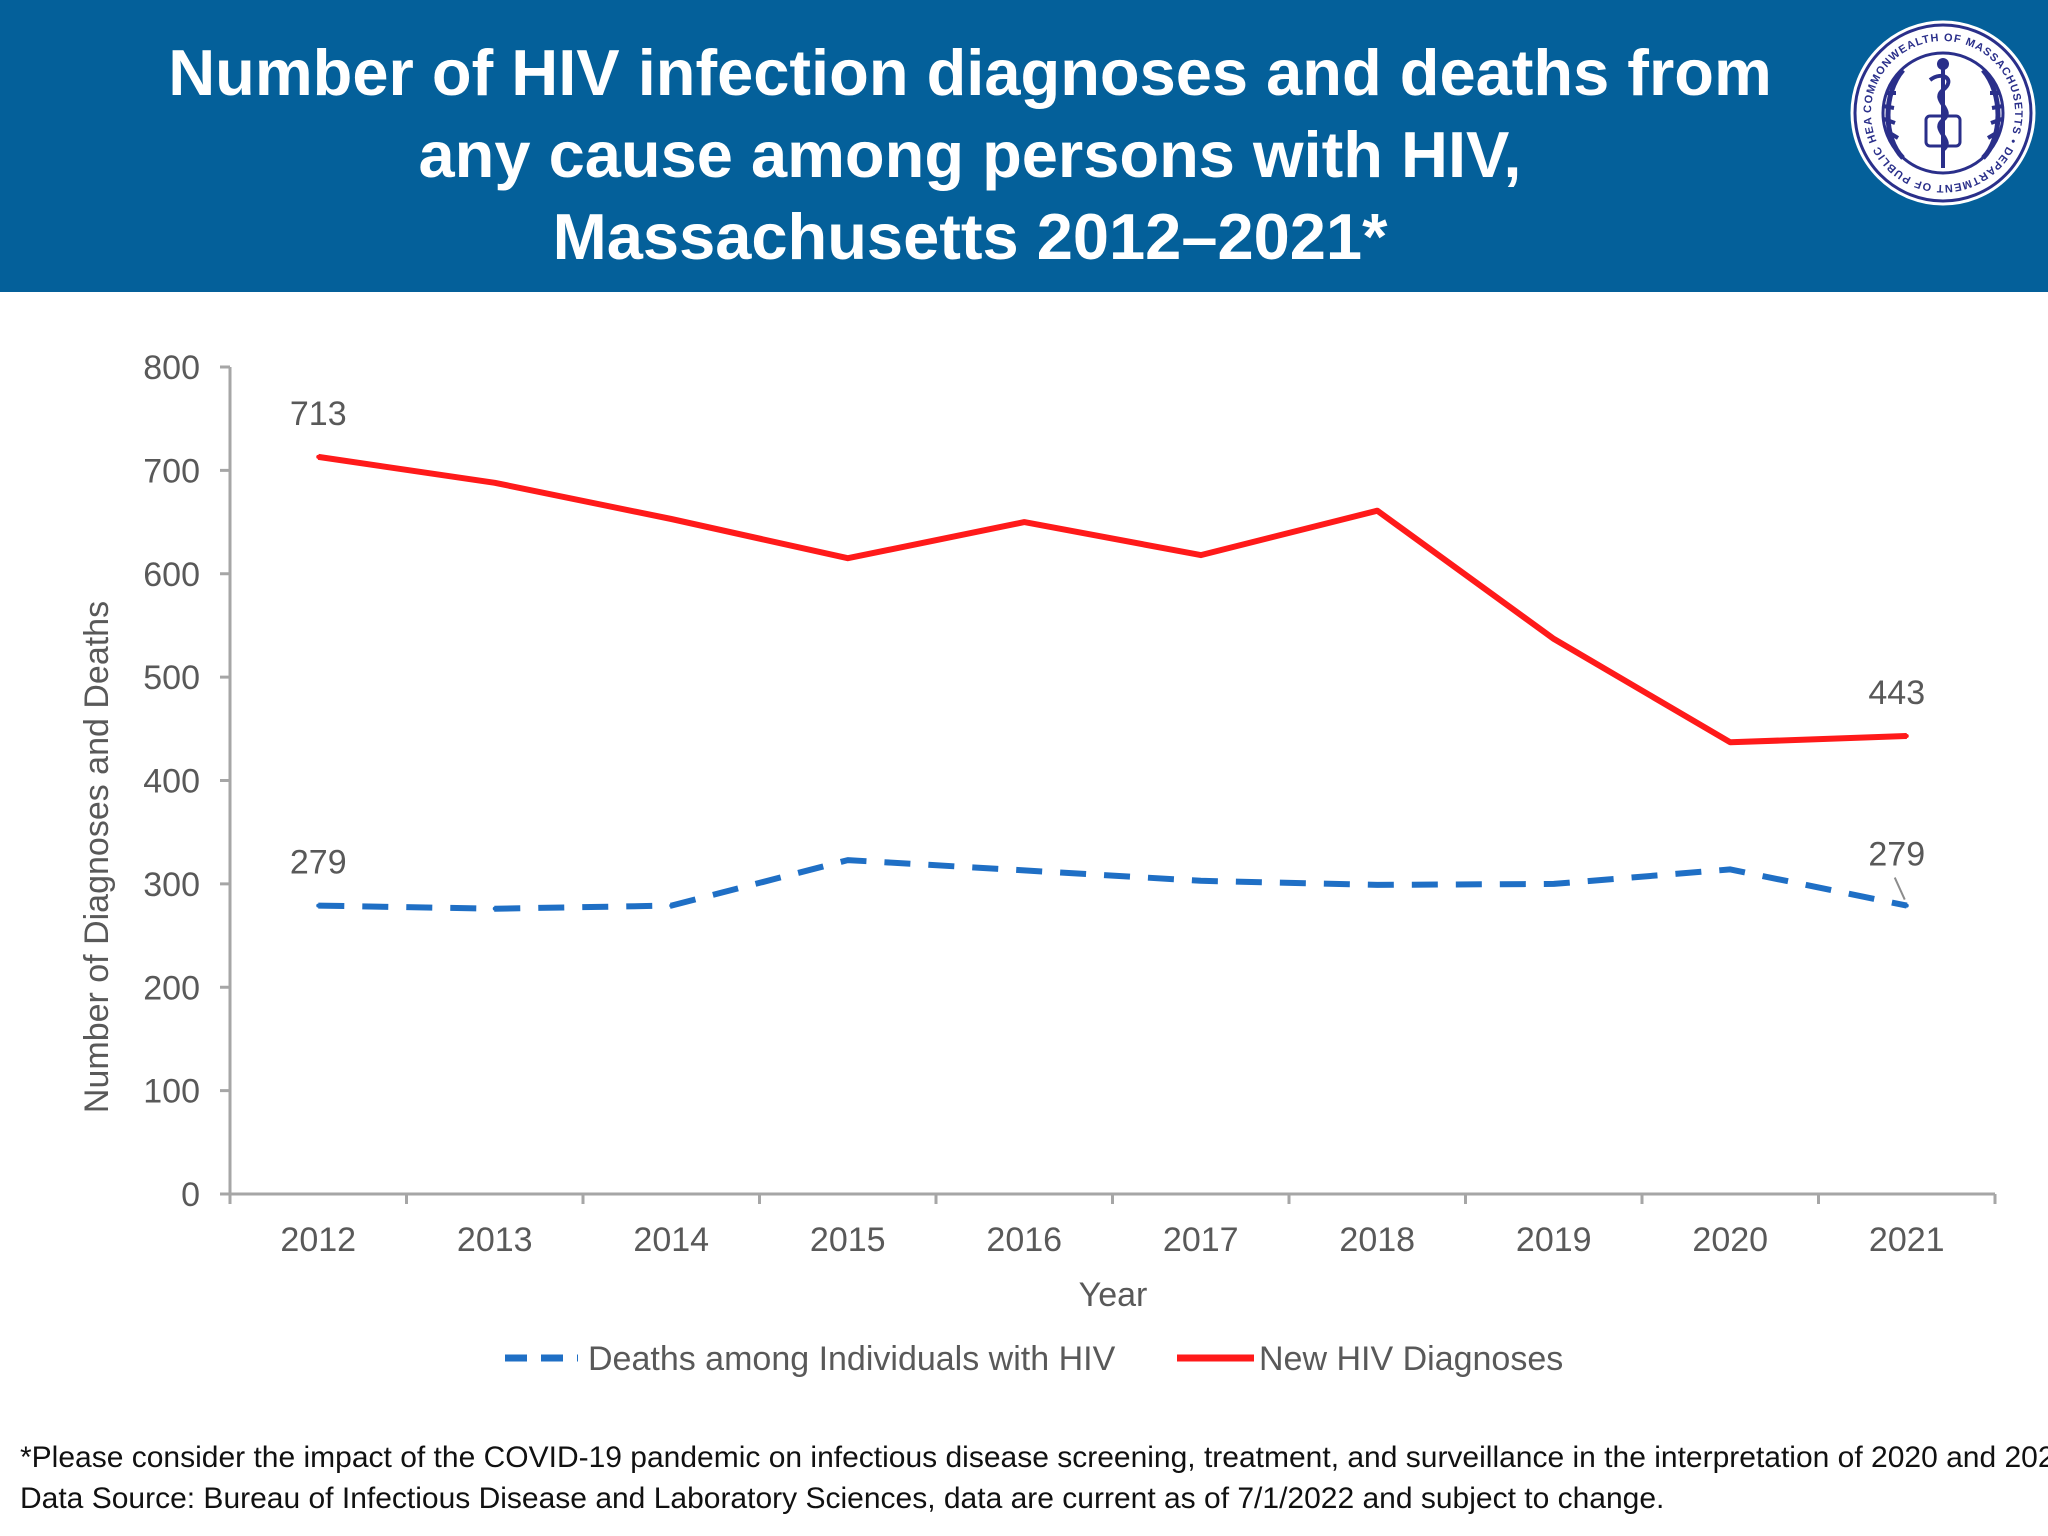  What do you see at coordinates (494, 908) in the screenshot?
I see `deaths-point-2013` at bounding box center [494, 908].